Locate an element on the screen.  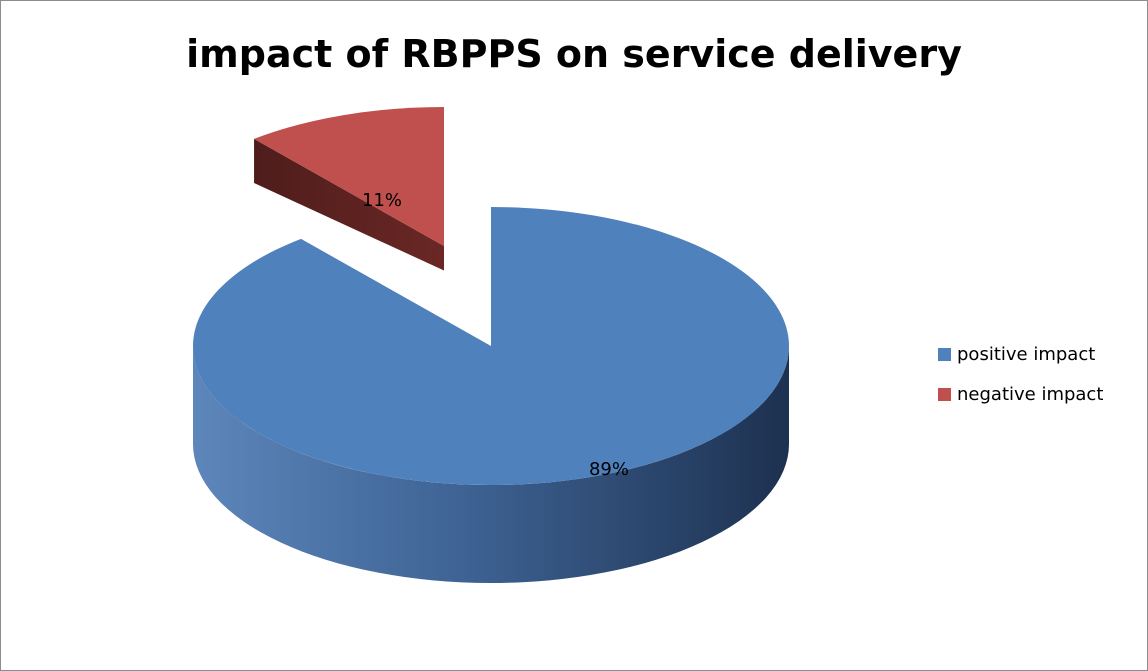
legend-item-positive-impact: positive impact is located at coordinates (1020, 354).